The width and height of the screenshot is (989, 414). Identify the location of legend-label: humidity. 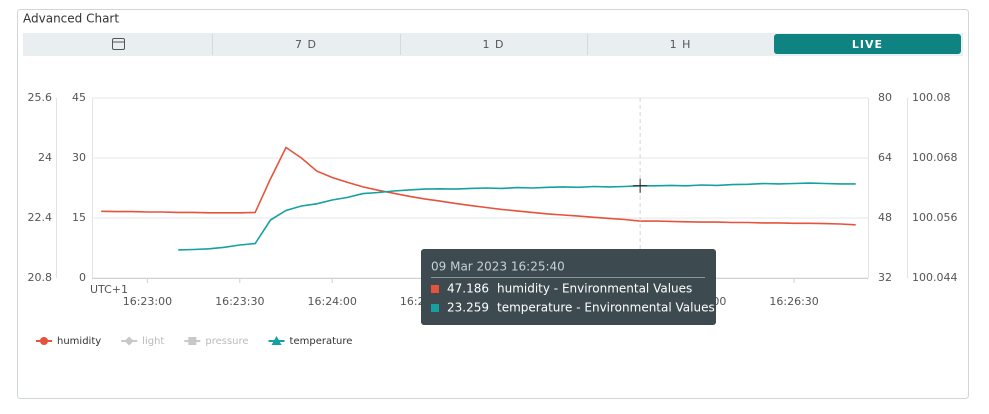
(79, 341).